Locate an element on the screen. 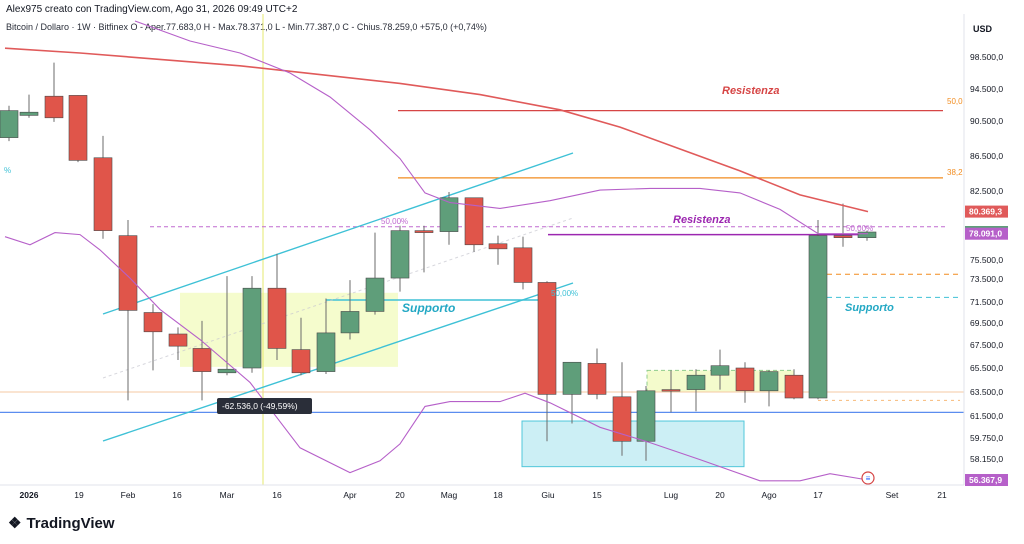 This screenshot has width=1024, height=544. price-tick-label: 65.500,0 is located at coordinates (986, 368).